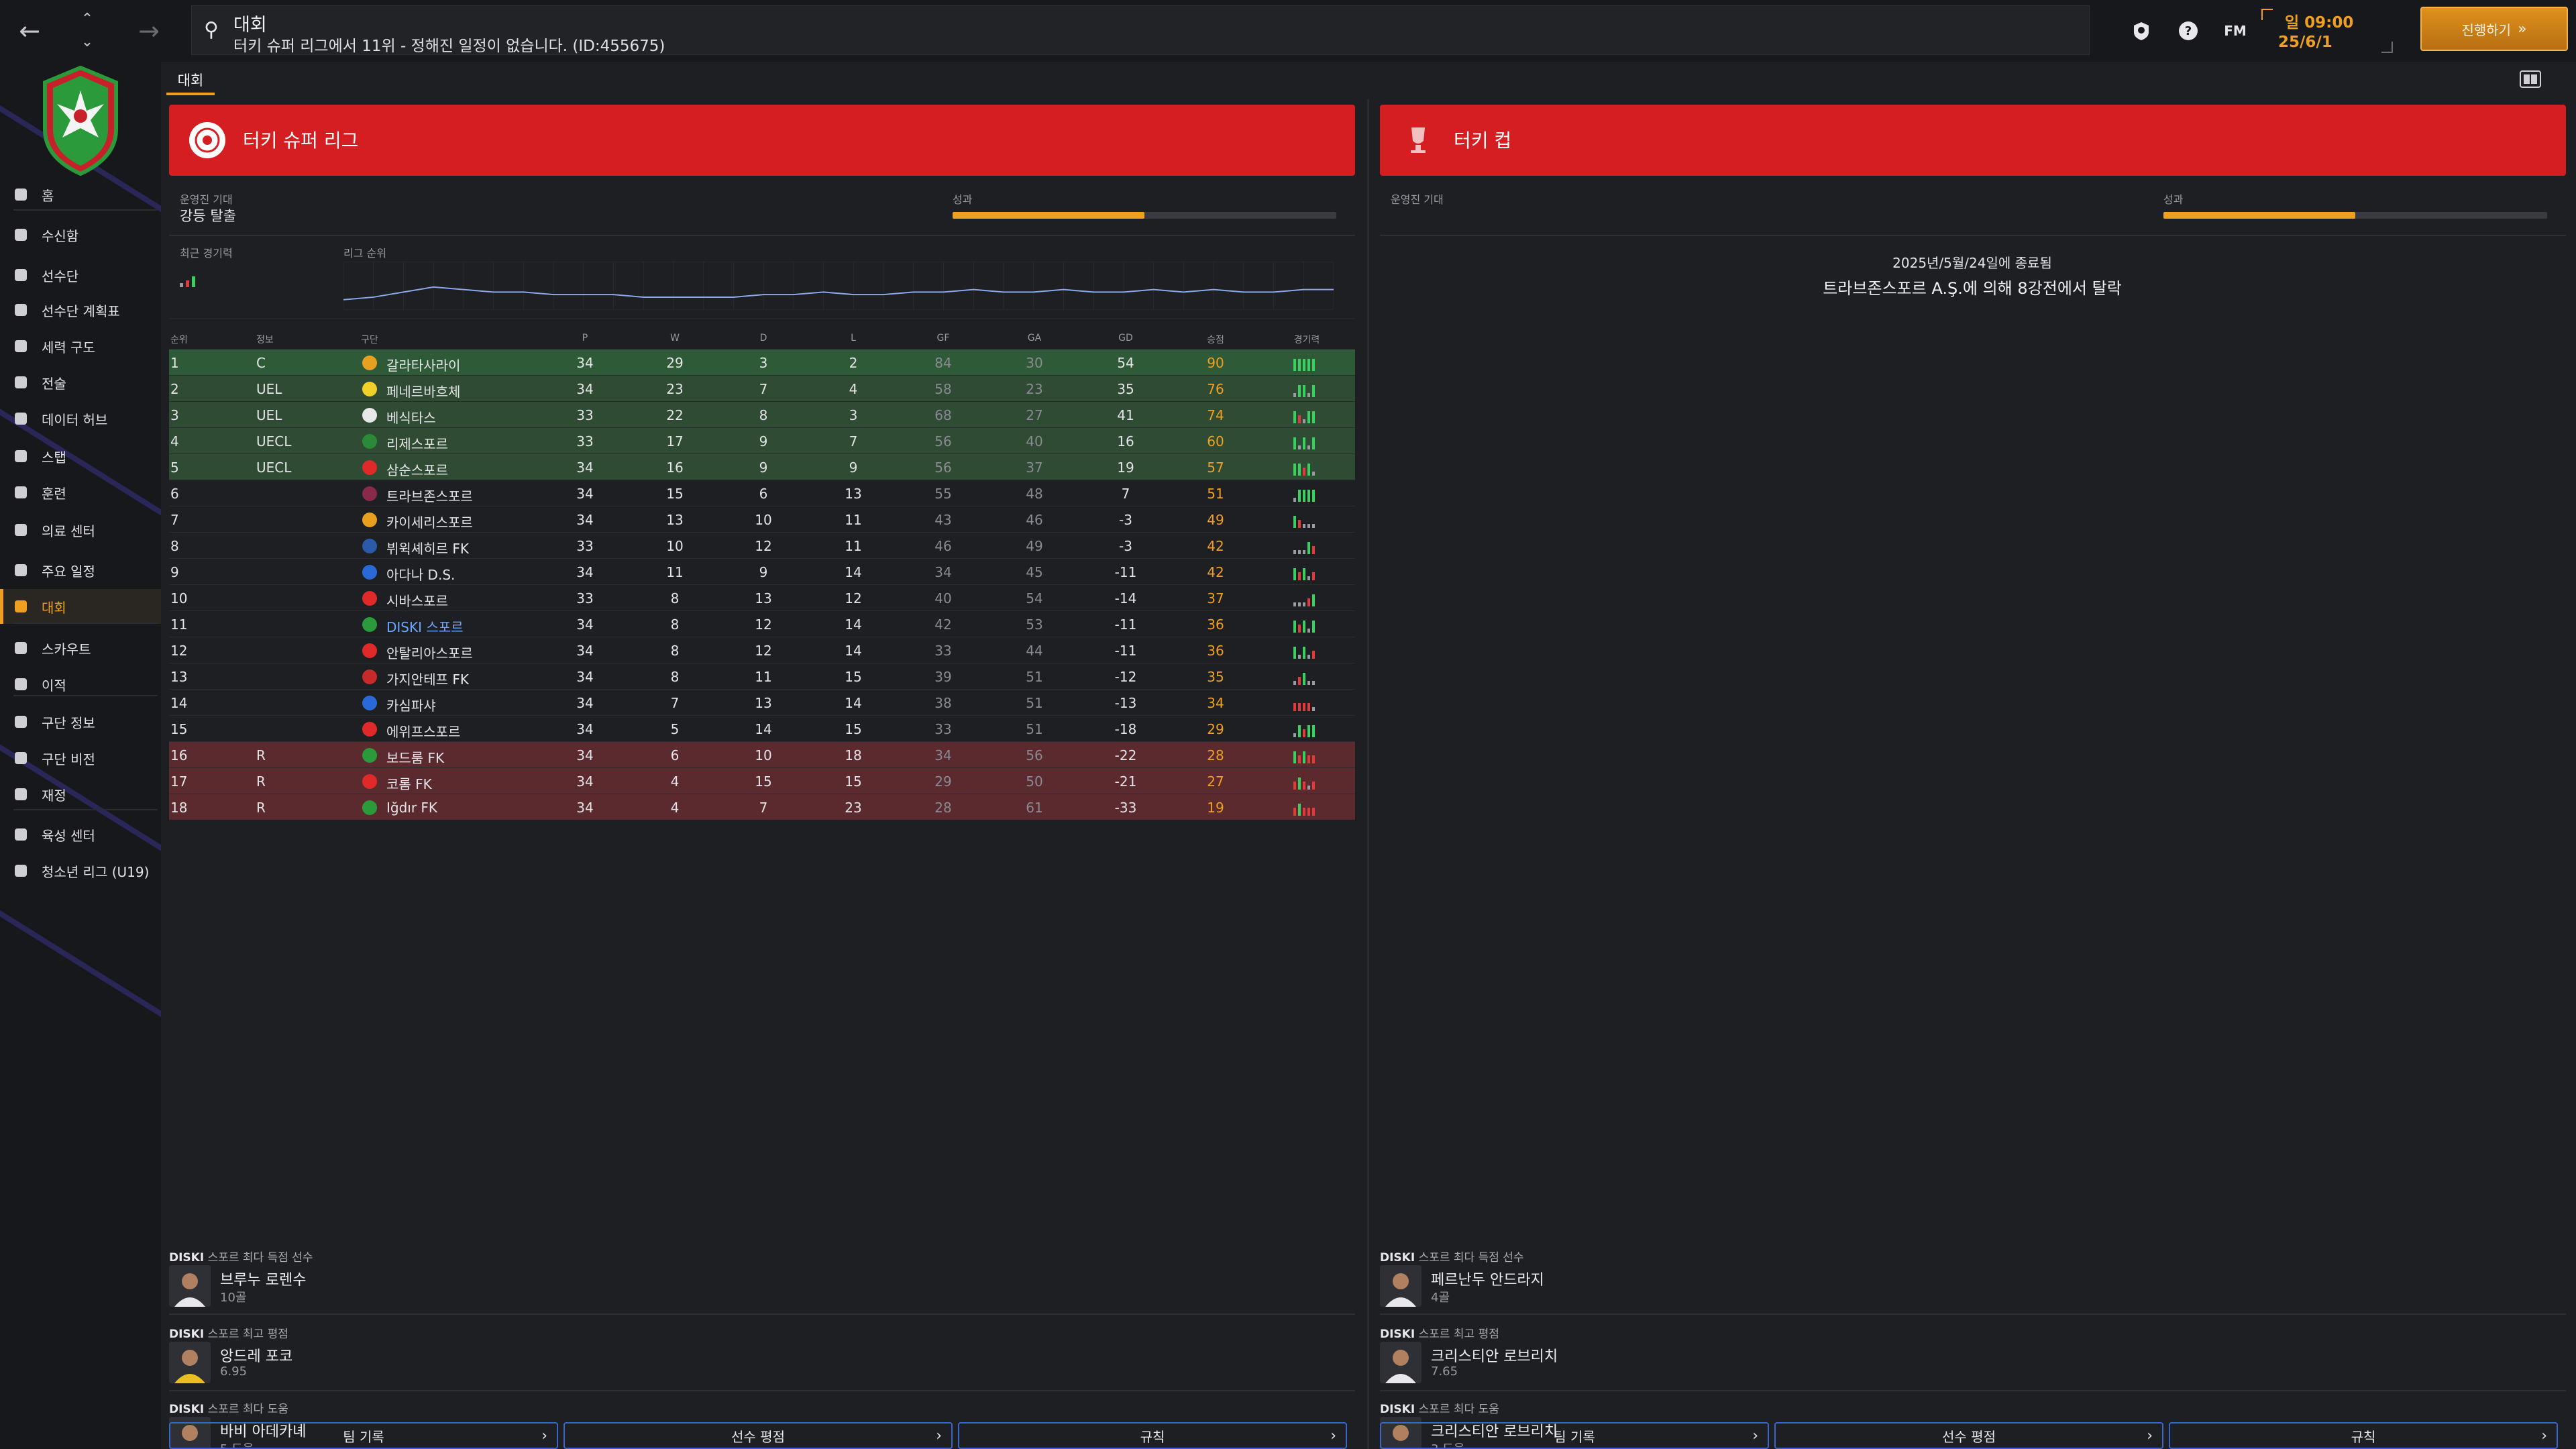 This screenshot has height=1449, width=2576. Describe the element at coordinates (2494, 29) in the screenshot. I see `continue-button: 진행하기 »` at that location.